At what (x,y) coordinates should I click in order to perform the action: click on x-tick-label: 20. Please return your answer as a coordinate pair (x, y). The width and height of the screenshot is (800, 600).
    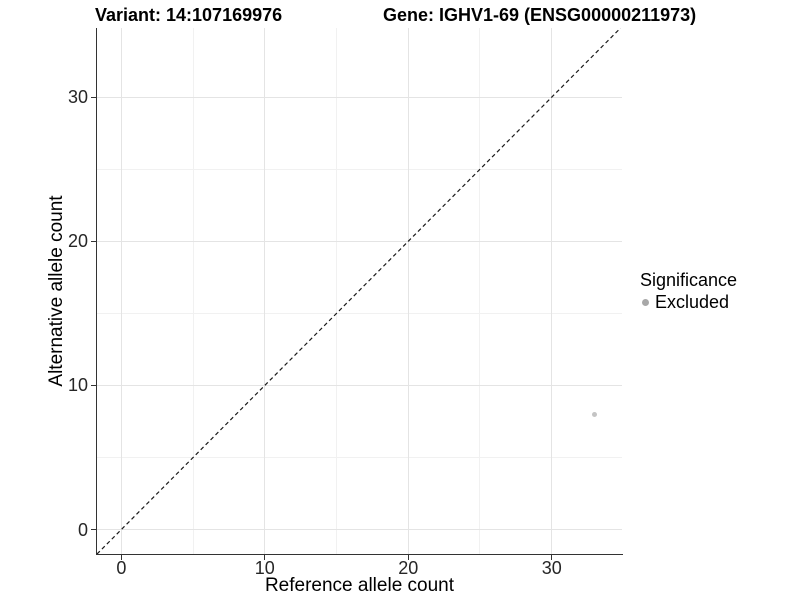
    Looking at the image, I should click on (408, 568).